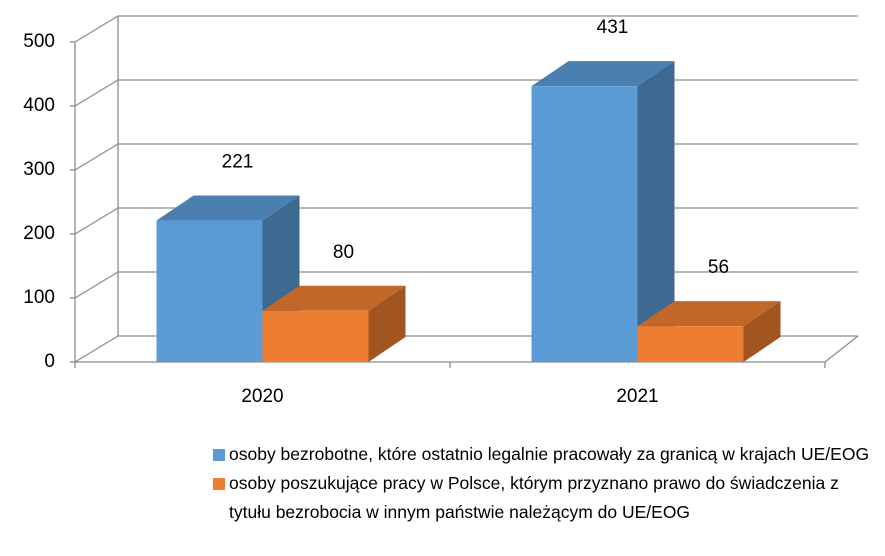  Describe the element at coordinates (39, 169) in the screenshot. I see `y-tick-label: 300` at that location.